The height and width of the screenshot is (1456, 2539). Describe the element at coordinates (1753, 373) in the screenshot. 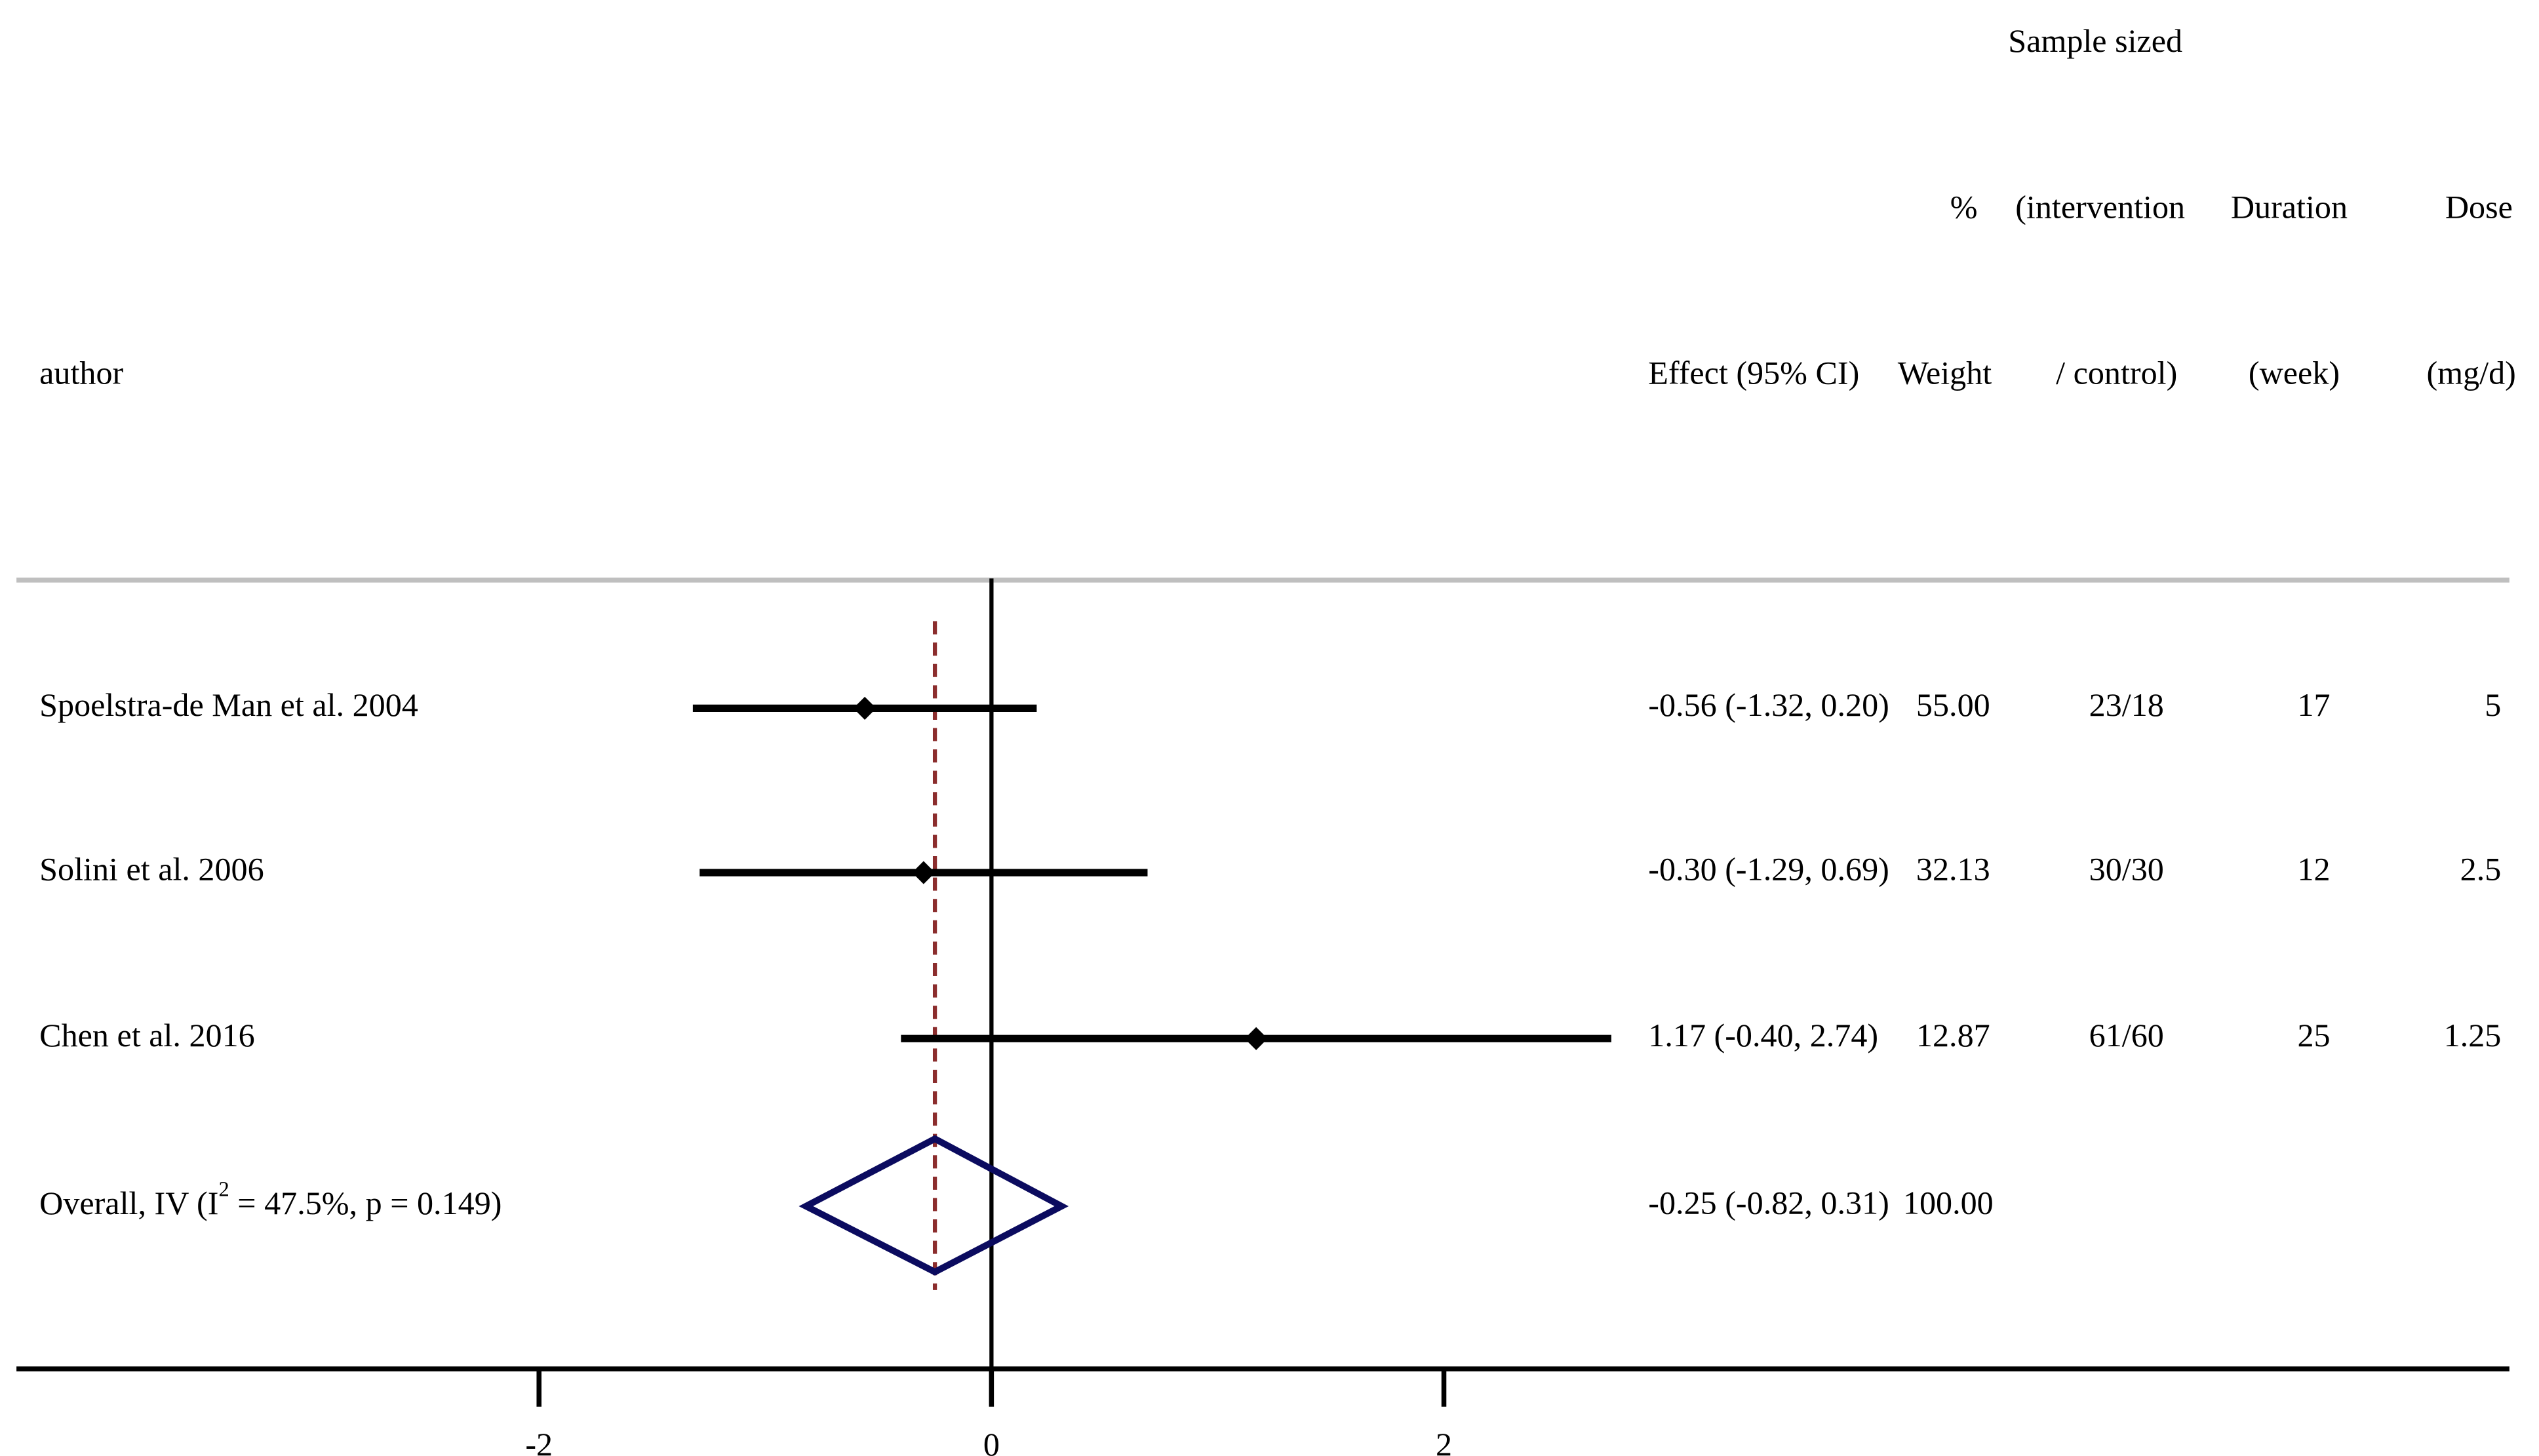

I see `column-header: Effect (95% CI)` at that location.